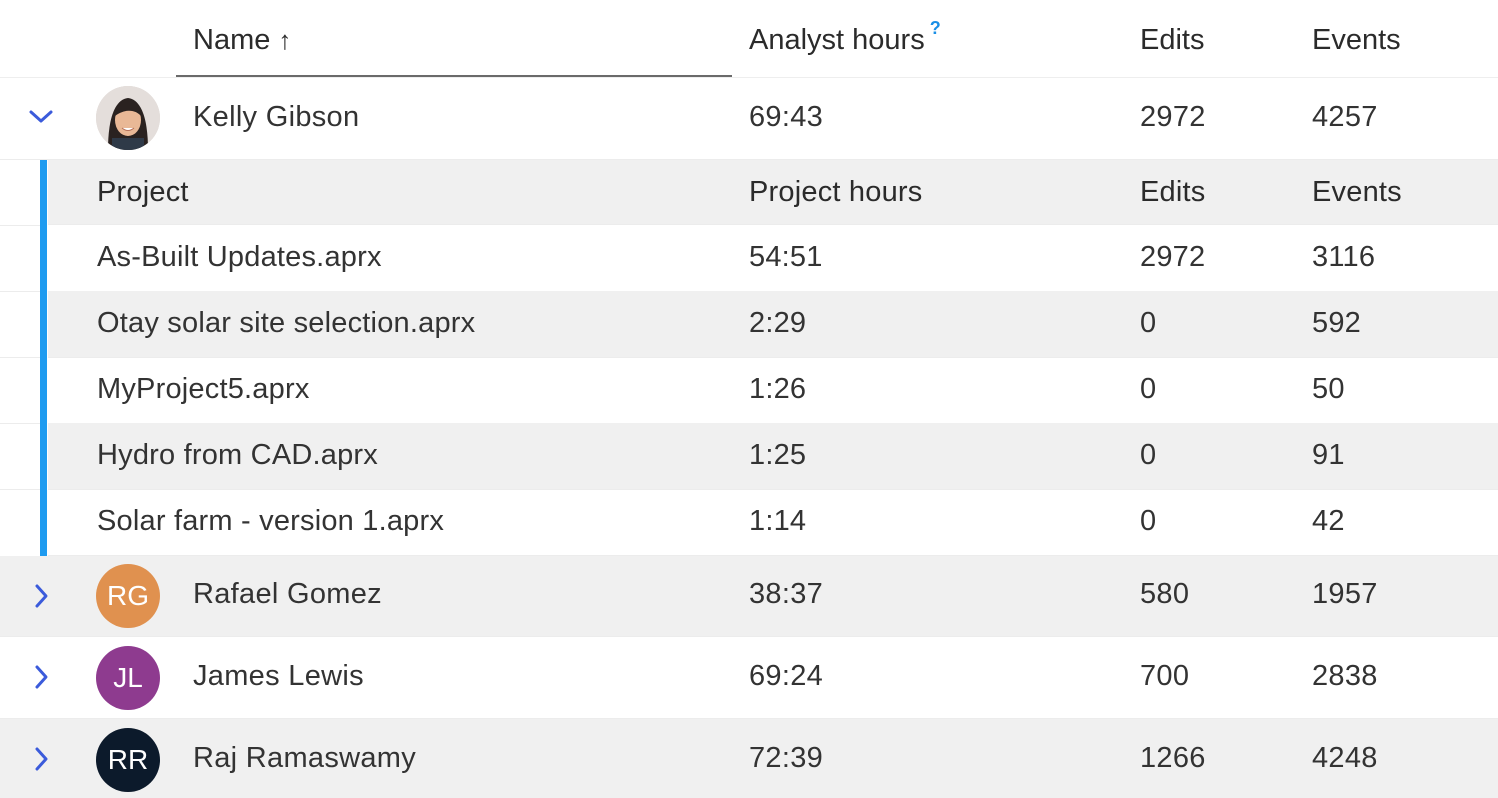  I want to click on column-header-analyst-hours-label: Analyst hours, so click(837, 40).